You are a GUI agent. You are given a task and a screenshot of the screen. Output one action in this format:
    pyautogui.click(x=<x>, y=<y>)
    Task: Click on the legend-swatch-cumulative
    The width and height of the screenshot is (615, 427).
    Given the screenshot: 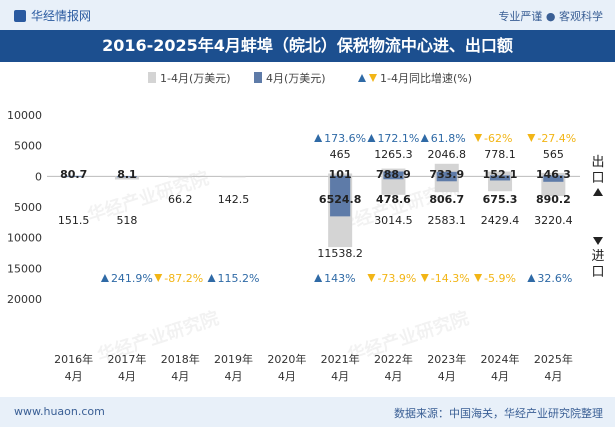 What is the action you would take?
    pyautogui.click(x=152, y=77)
    